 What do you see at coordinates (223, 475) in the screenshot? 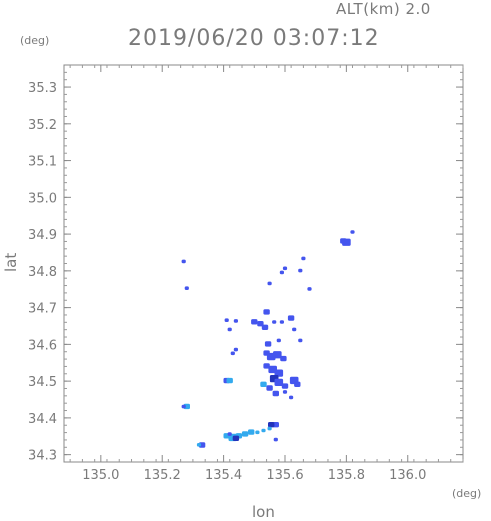
I see `x-tick-label: 135.4` at bounding box center [223, 475].